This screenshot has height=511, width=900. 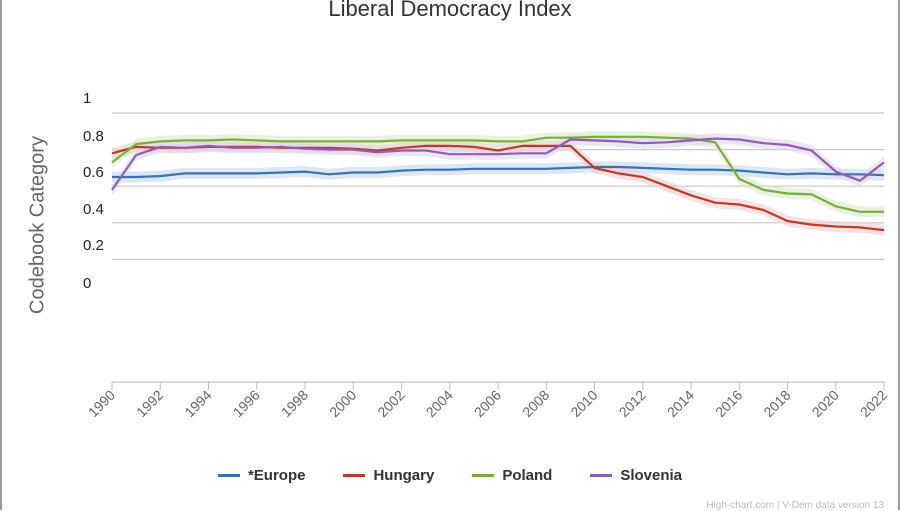 I want to click on series-line-poland, so click(x=497, y=174).